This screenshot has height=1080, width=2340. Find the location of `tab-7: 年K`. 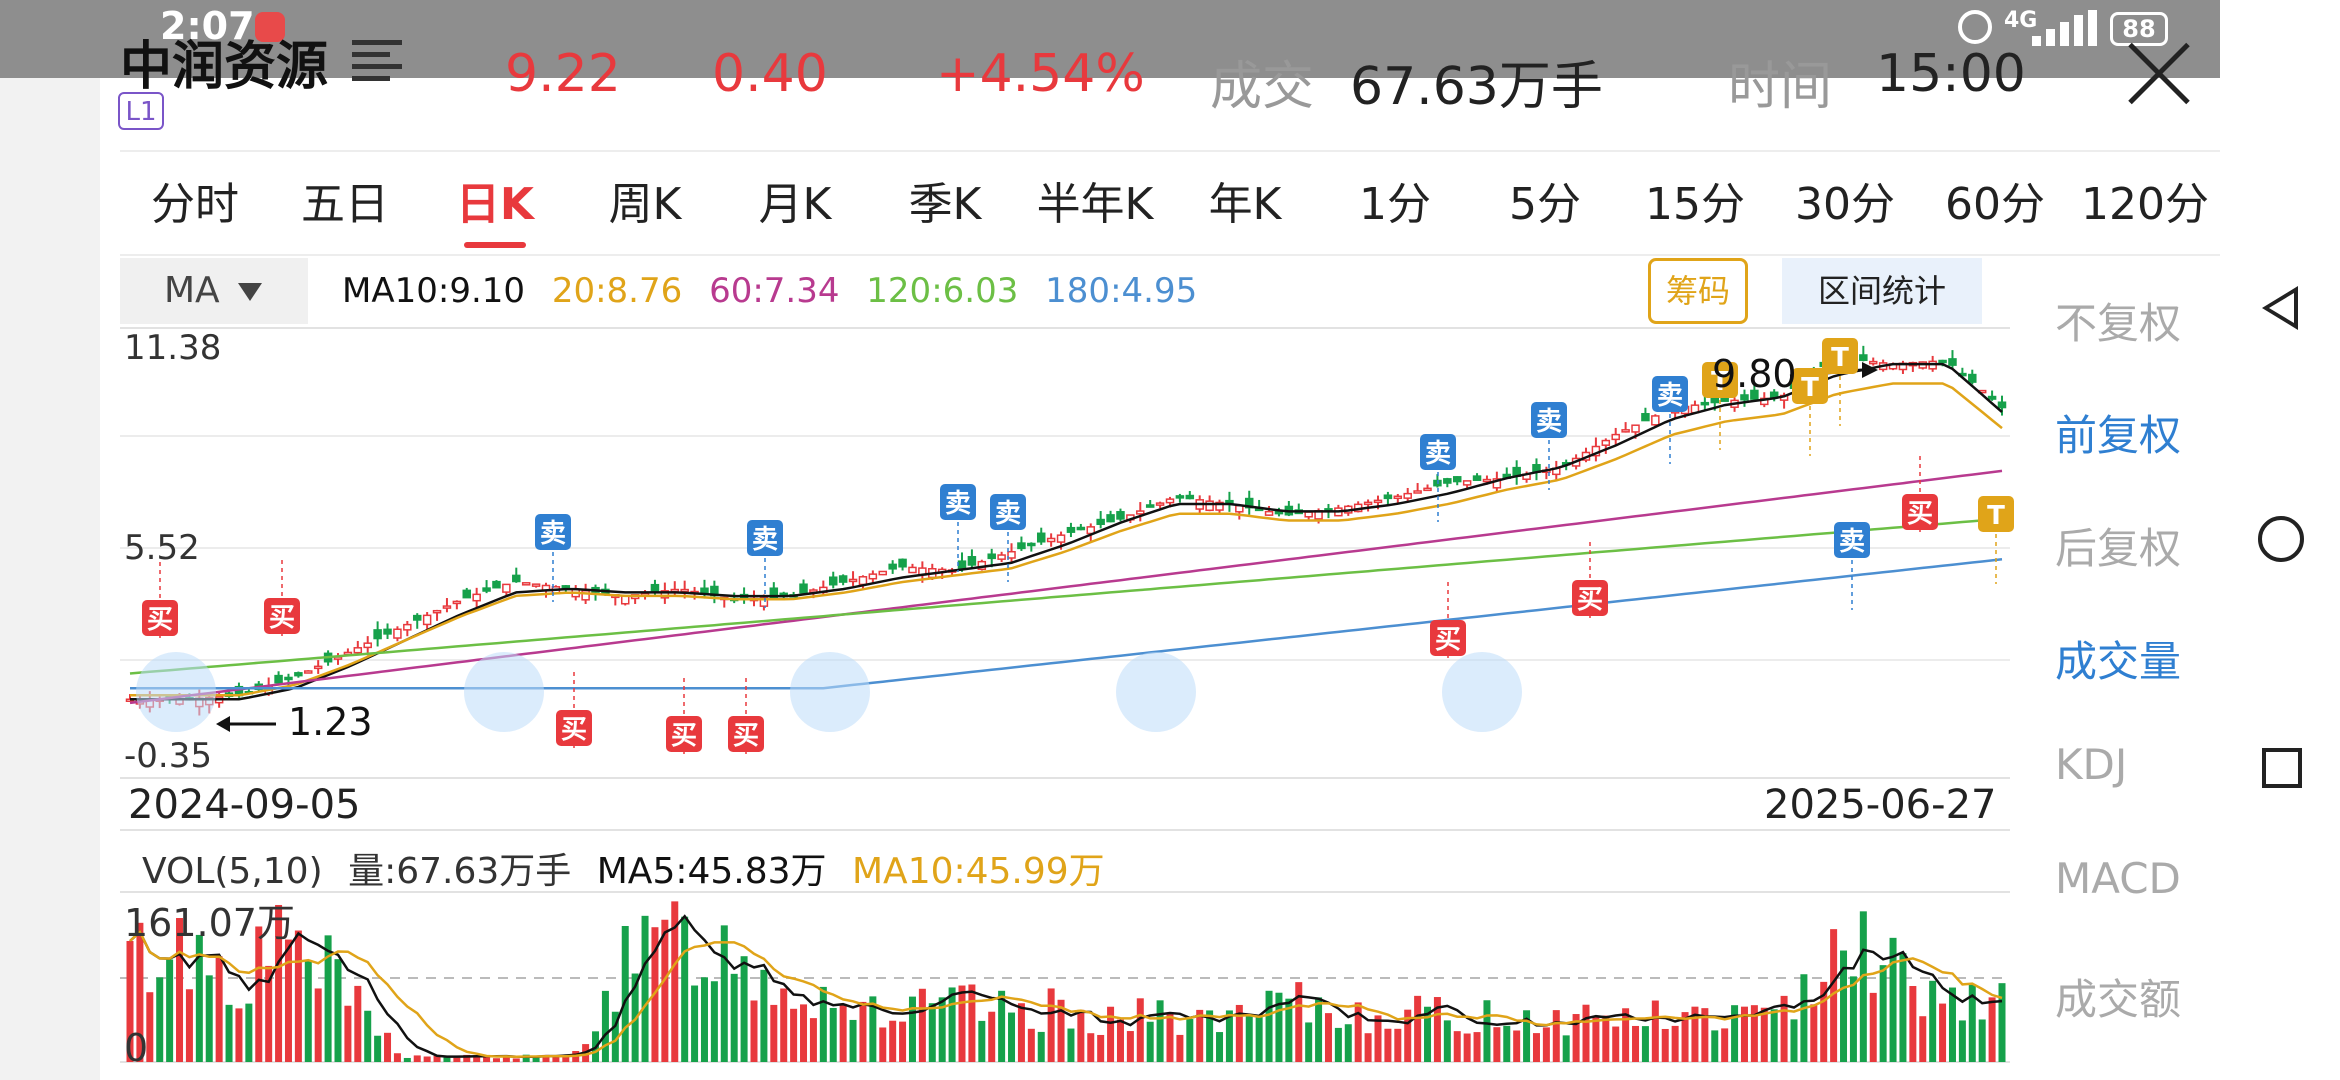

tab-7: 年K is located at coordinates (1245, 204).